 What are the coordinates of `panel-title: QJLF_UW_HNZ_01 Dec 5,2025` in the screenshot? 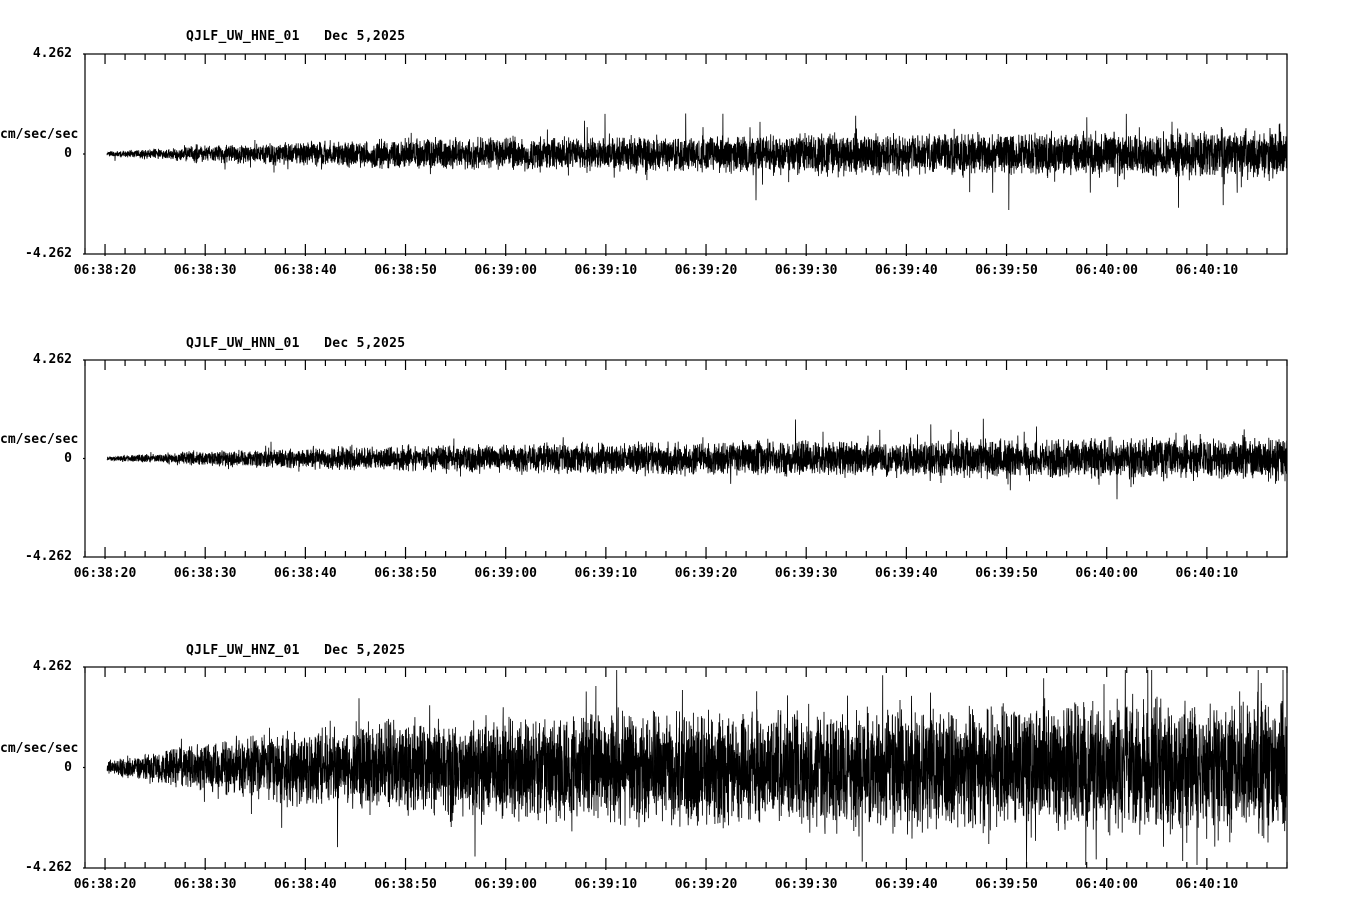 It's located at (296, 650).